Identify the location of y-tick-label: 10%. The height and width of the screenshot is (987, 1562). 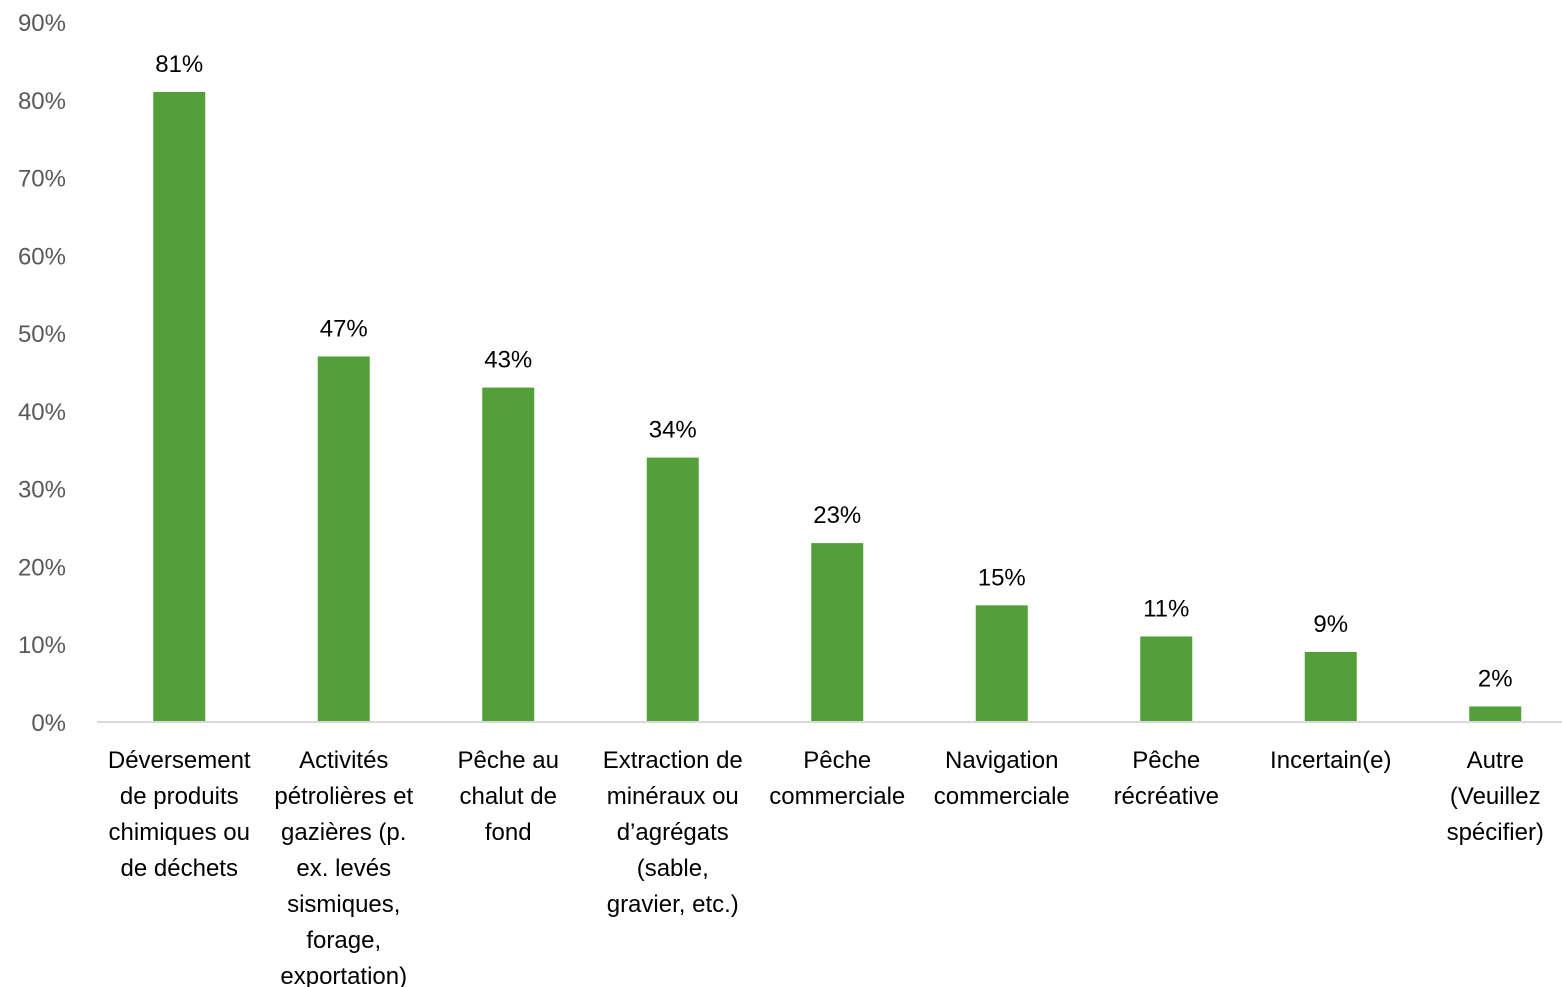
(42, 645).